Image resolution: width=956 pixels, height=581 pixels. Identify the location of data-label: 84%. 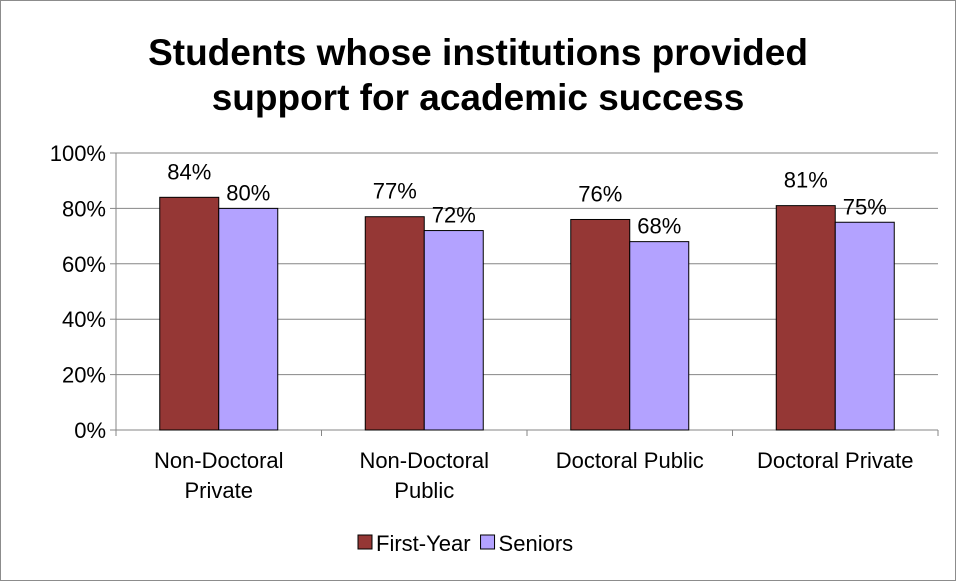
(189, 171).